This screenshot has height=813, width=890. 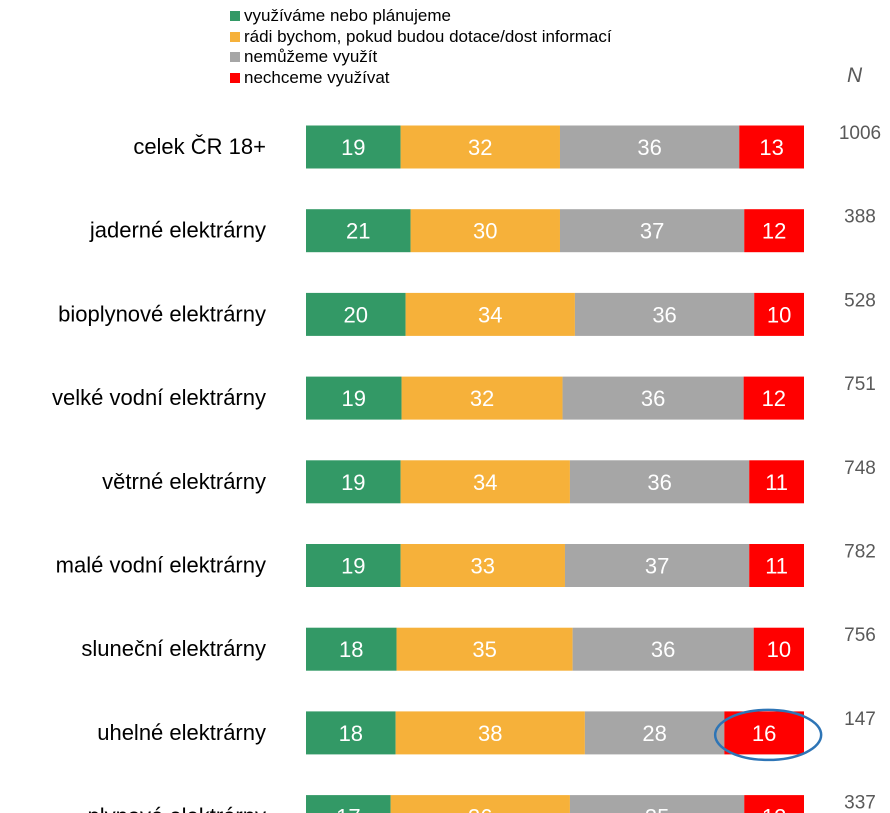 What do you see at coordinates (199, 146) in the screenshot?
I see `category-label: celek ČR 18+` at bounding box center [199, 146].